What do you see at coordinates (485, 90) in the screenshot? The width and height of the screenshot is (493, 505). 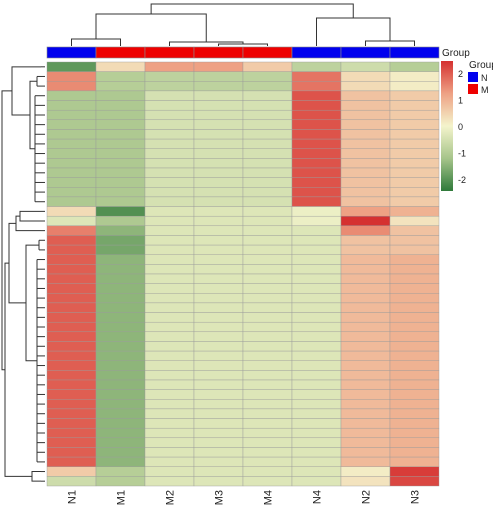 I see `group-legend-label: M` at bounding box center [485, 90].